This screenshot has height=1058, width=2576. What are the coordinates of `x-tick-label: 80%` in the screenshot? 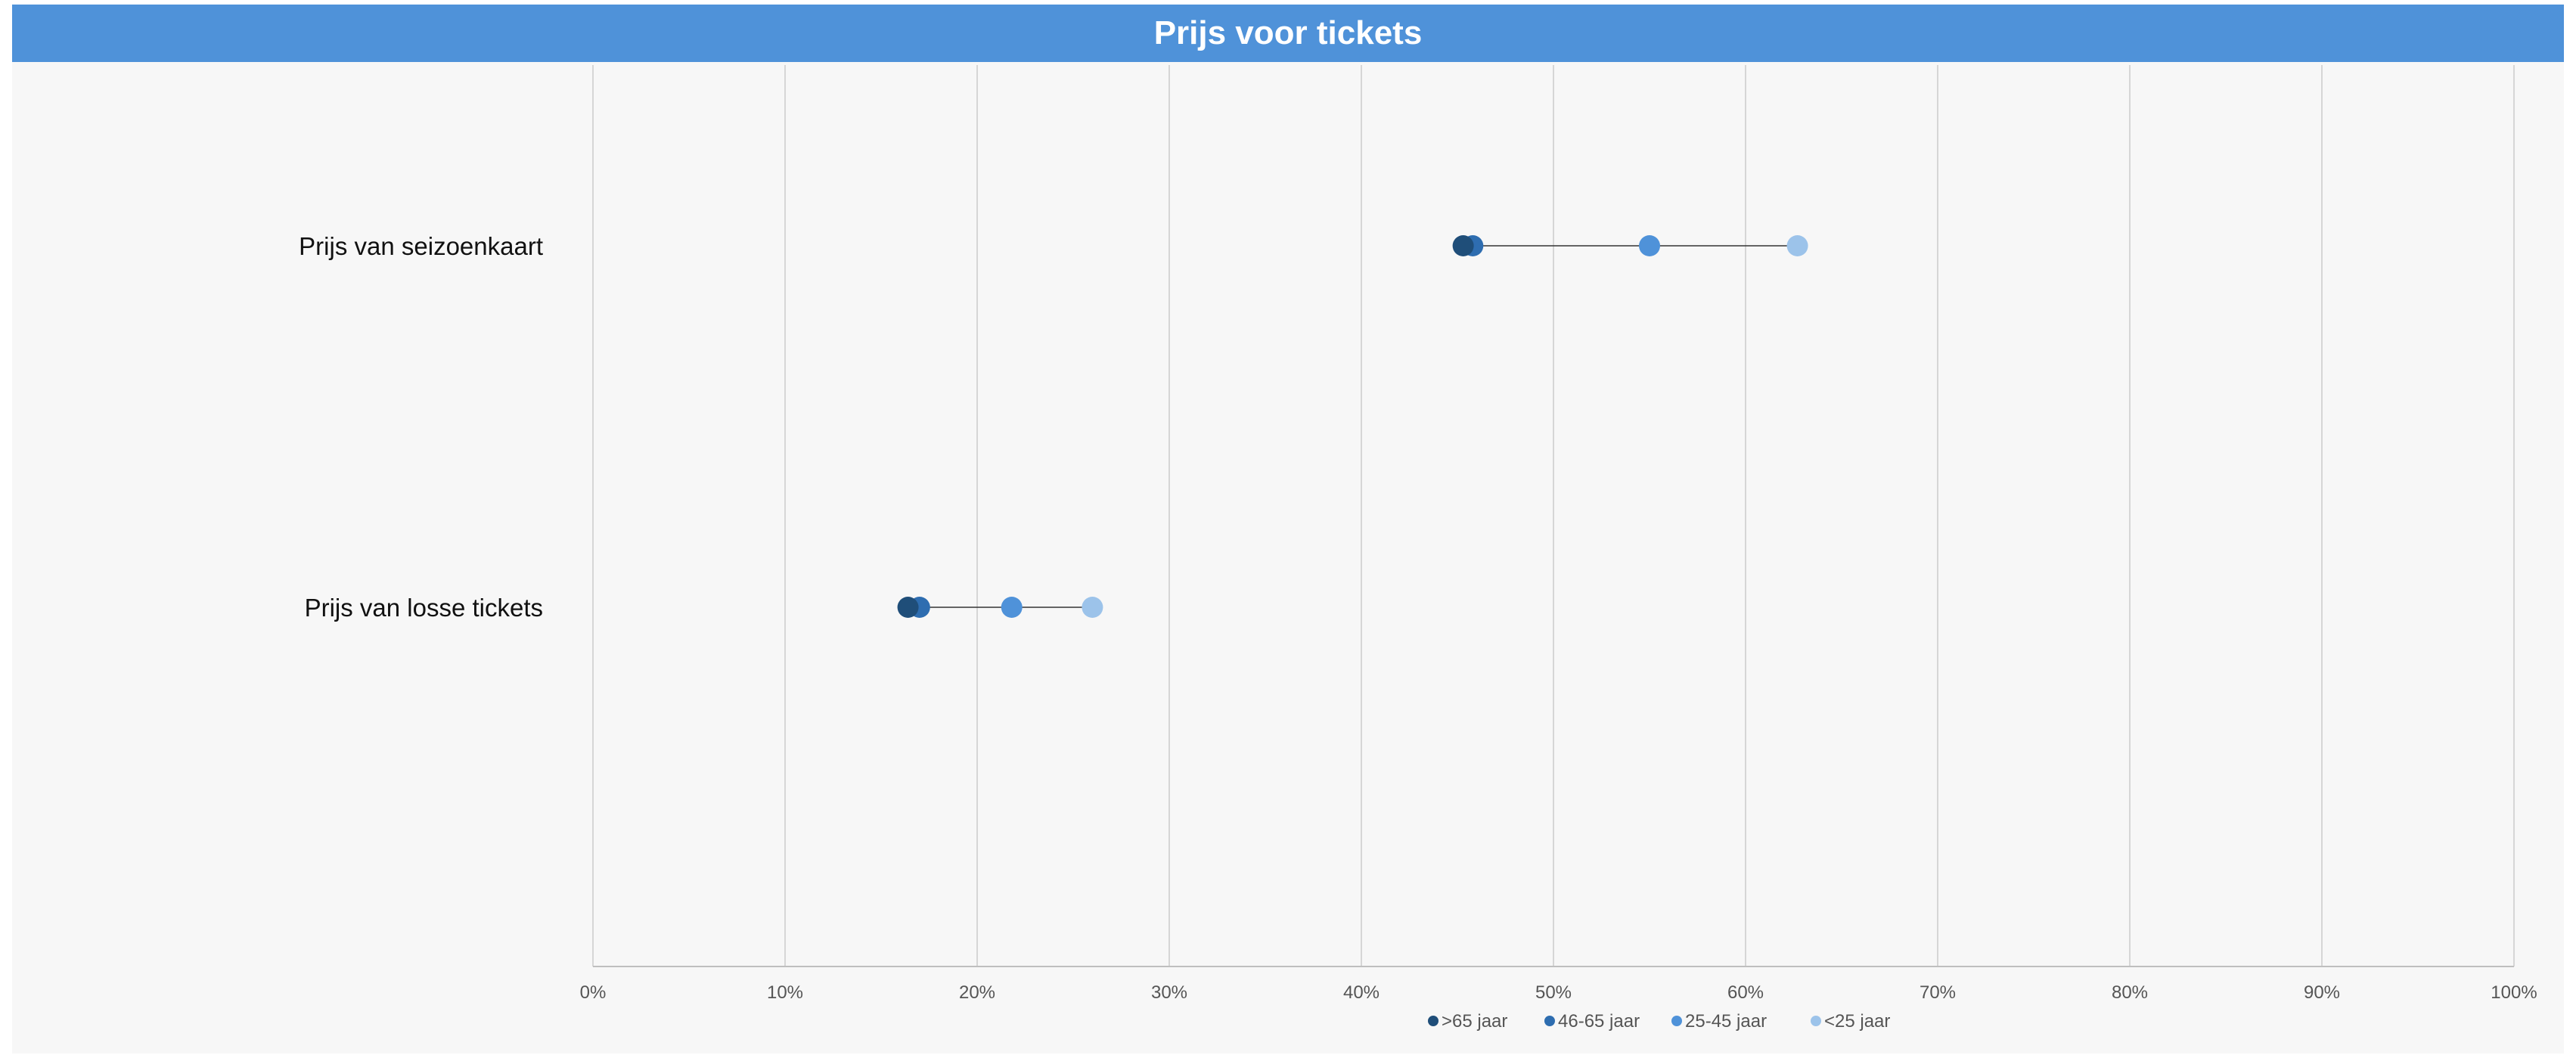 It's located at (2130, 993).